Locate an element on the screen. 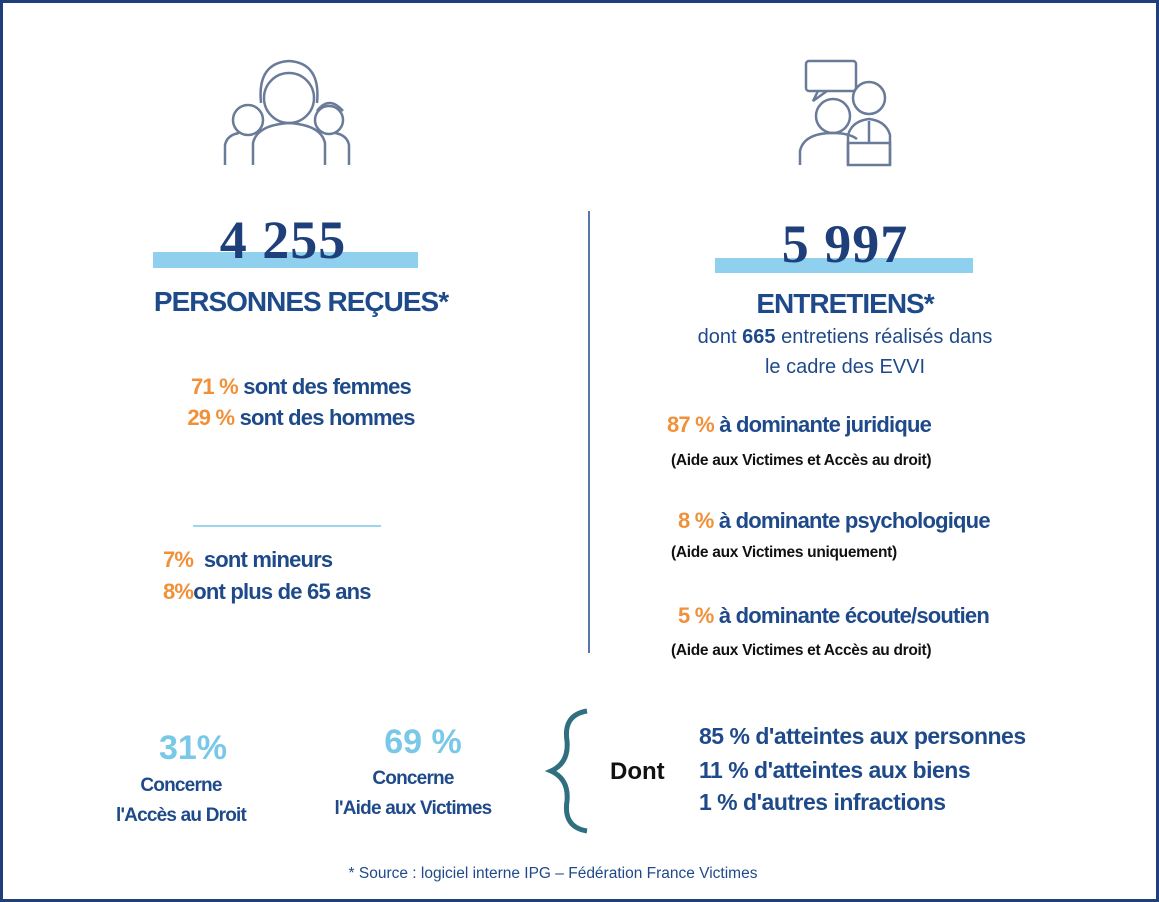 This screenshot has width=1159, height=902. interview-icon is located at coordinates (845, 113).